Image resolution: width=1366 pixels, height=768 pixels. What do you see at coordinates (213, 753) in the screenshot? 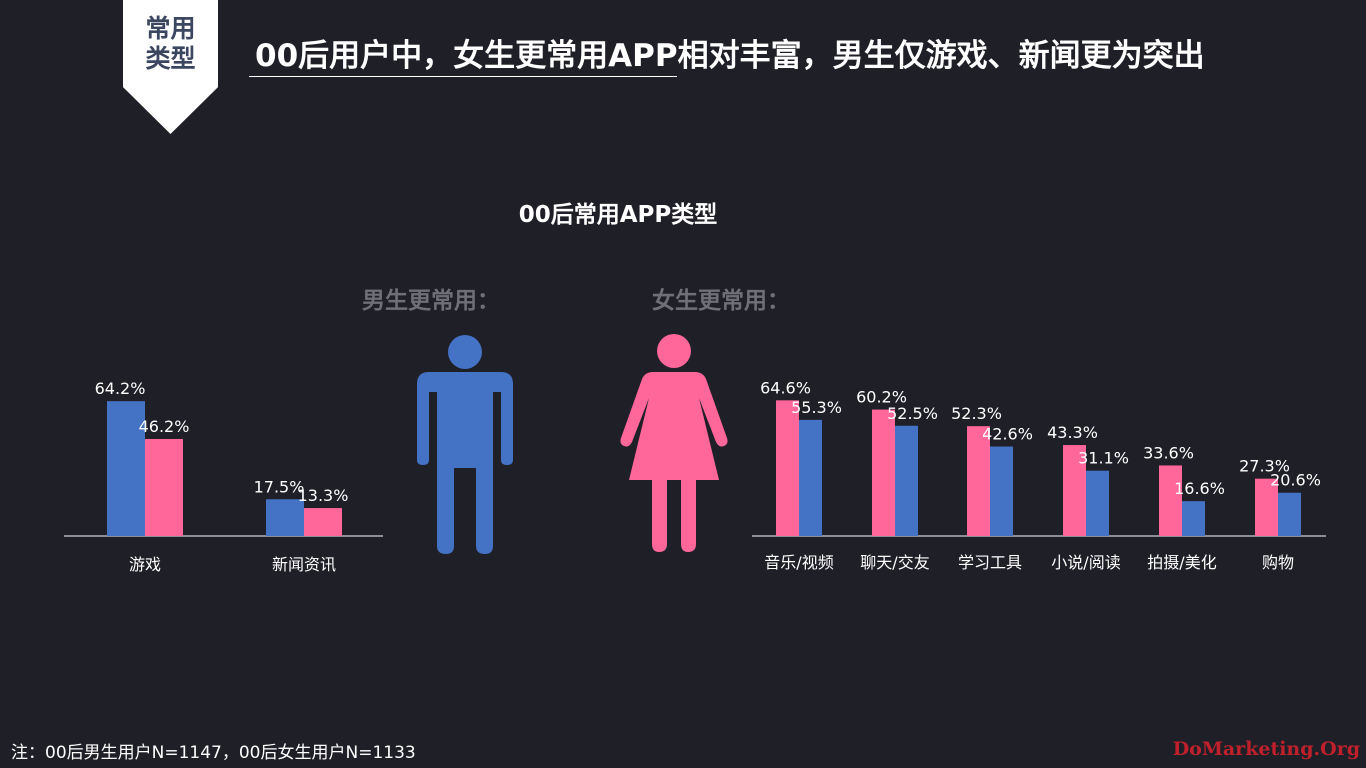
I see `footnote: 注：00后男生用户N=1147，00后女生用户N=1133` at bounding box center [213, 753].